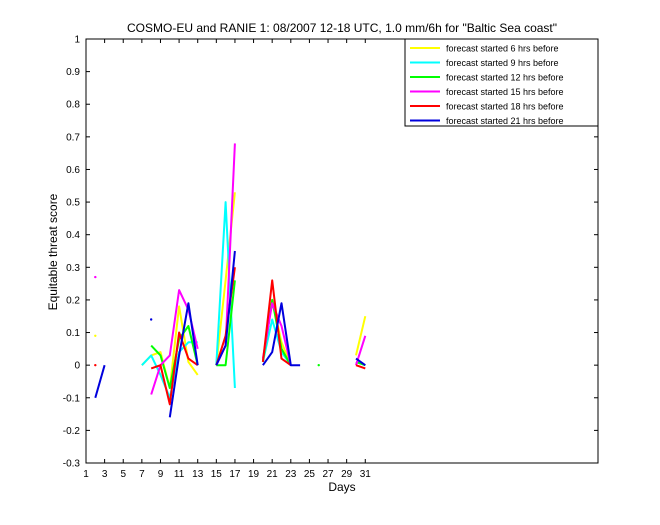 The height and width of the screenshot is (525, 660). What do you see at coordinates (505, 78) in the screenshot?
I see `legend-label: forecast started 12 hrs before` at bounding box center [505, 78].